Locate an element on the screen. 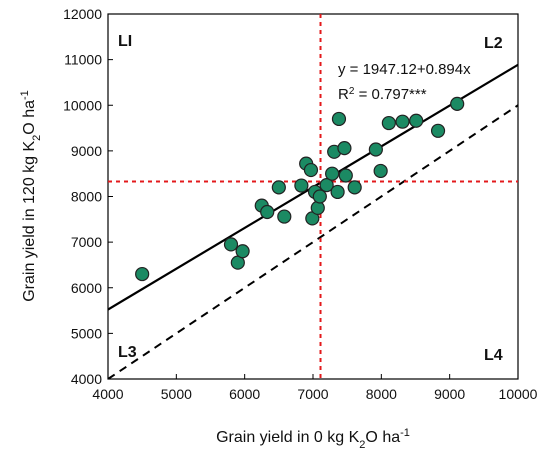 The height and width of the screenshot is (458, 550). x-tick-label: 5000 is located at coordinates (176, 394).